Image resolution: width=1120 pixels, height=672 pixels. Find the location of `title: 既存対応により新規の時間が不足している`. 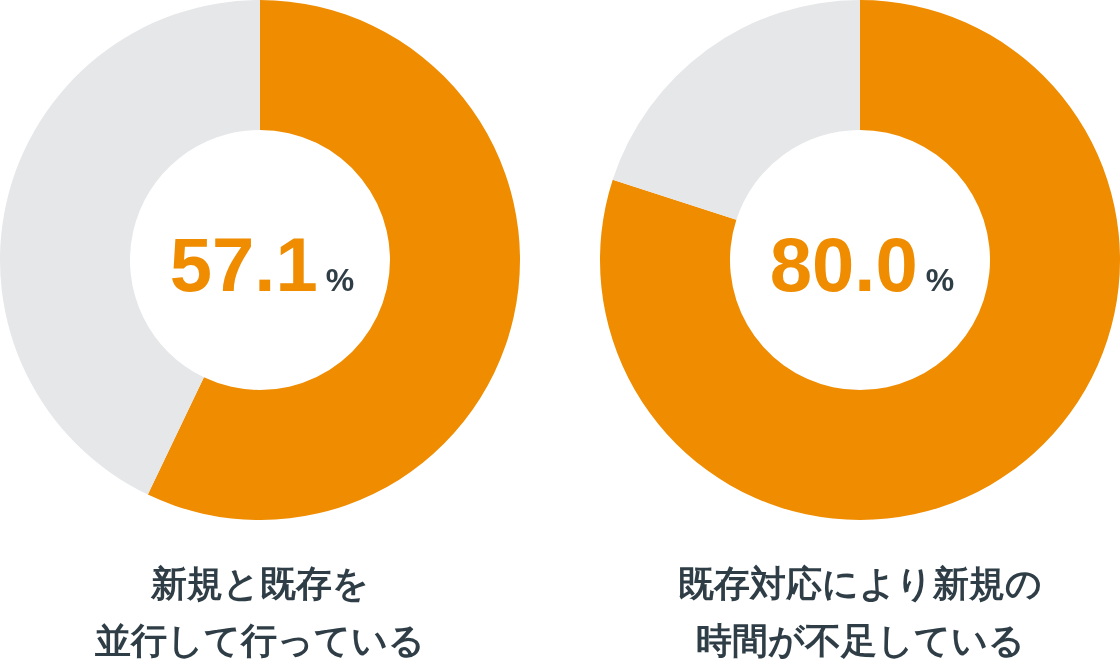

title: 既存対応により新規の時間が不足している is located at coordinates (860, 612).